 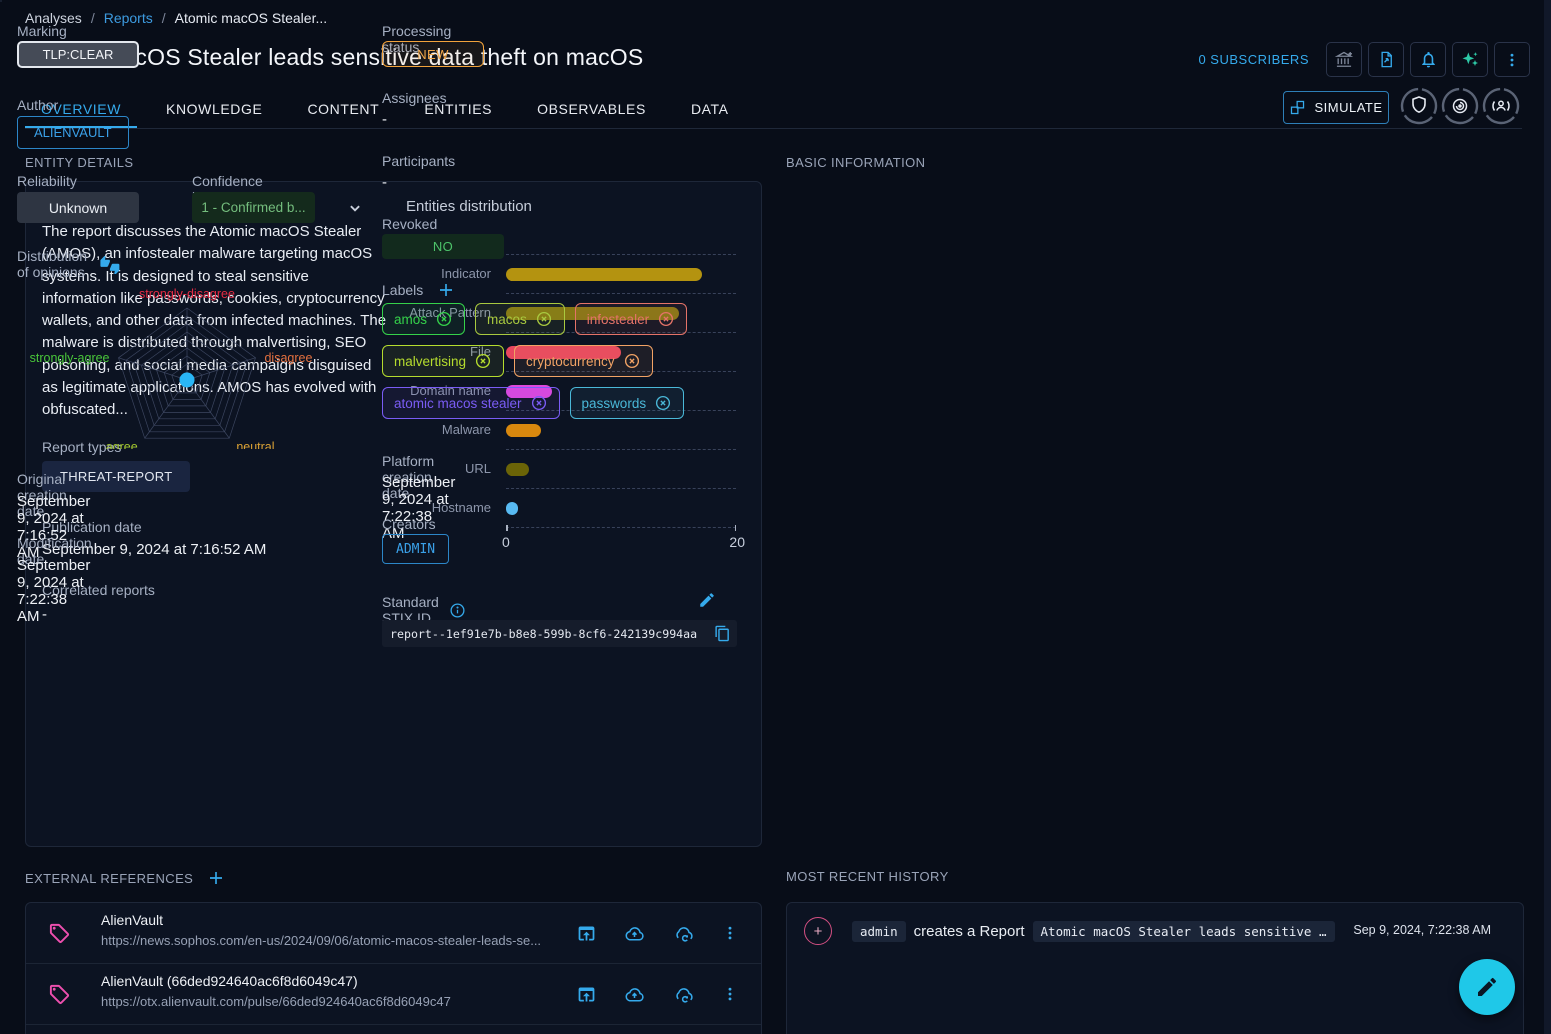 I want to click on label-chip: malvertising, so click(x=443, y=361).